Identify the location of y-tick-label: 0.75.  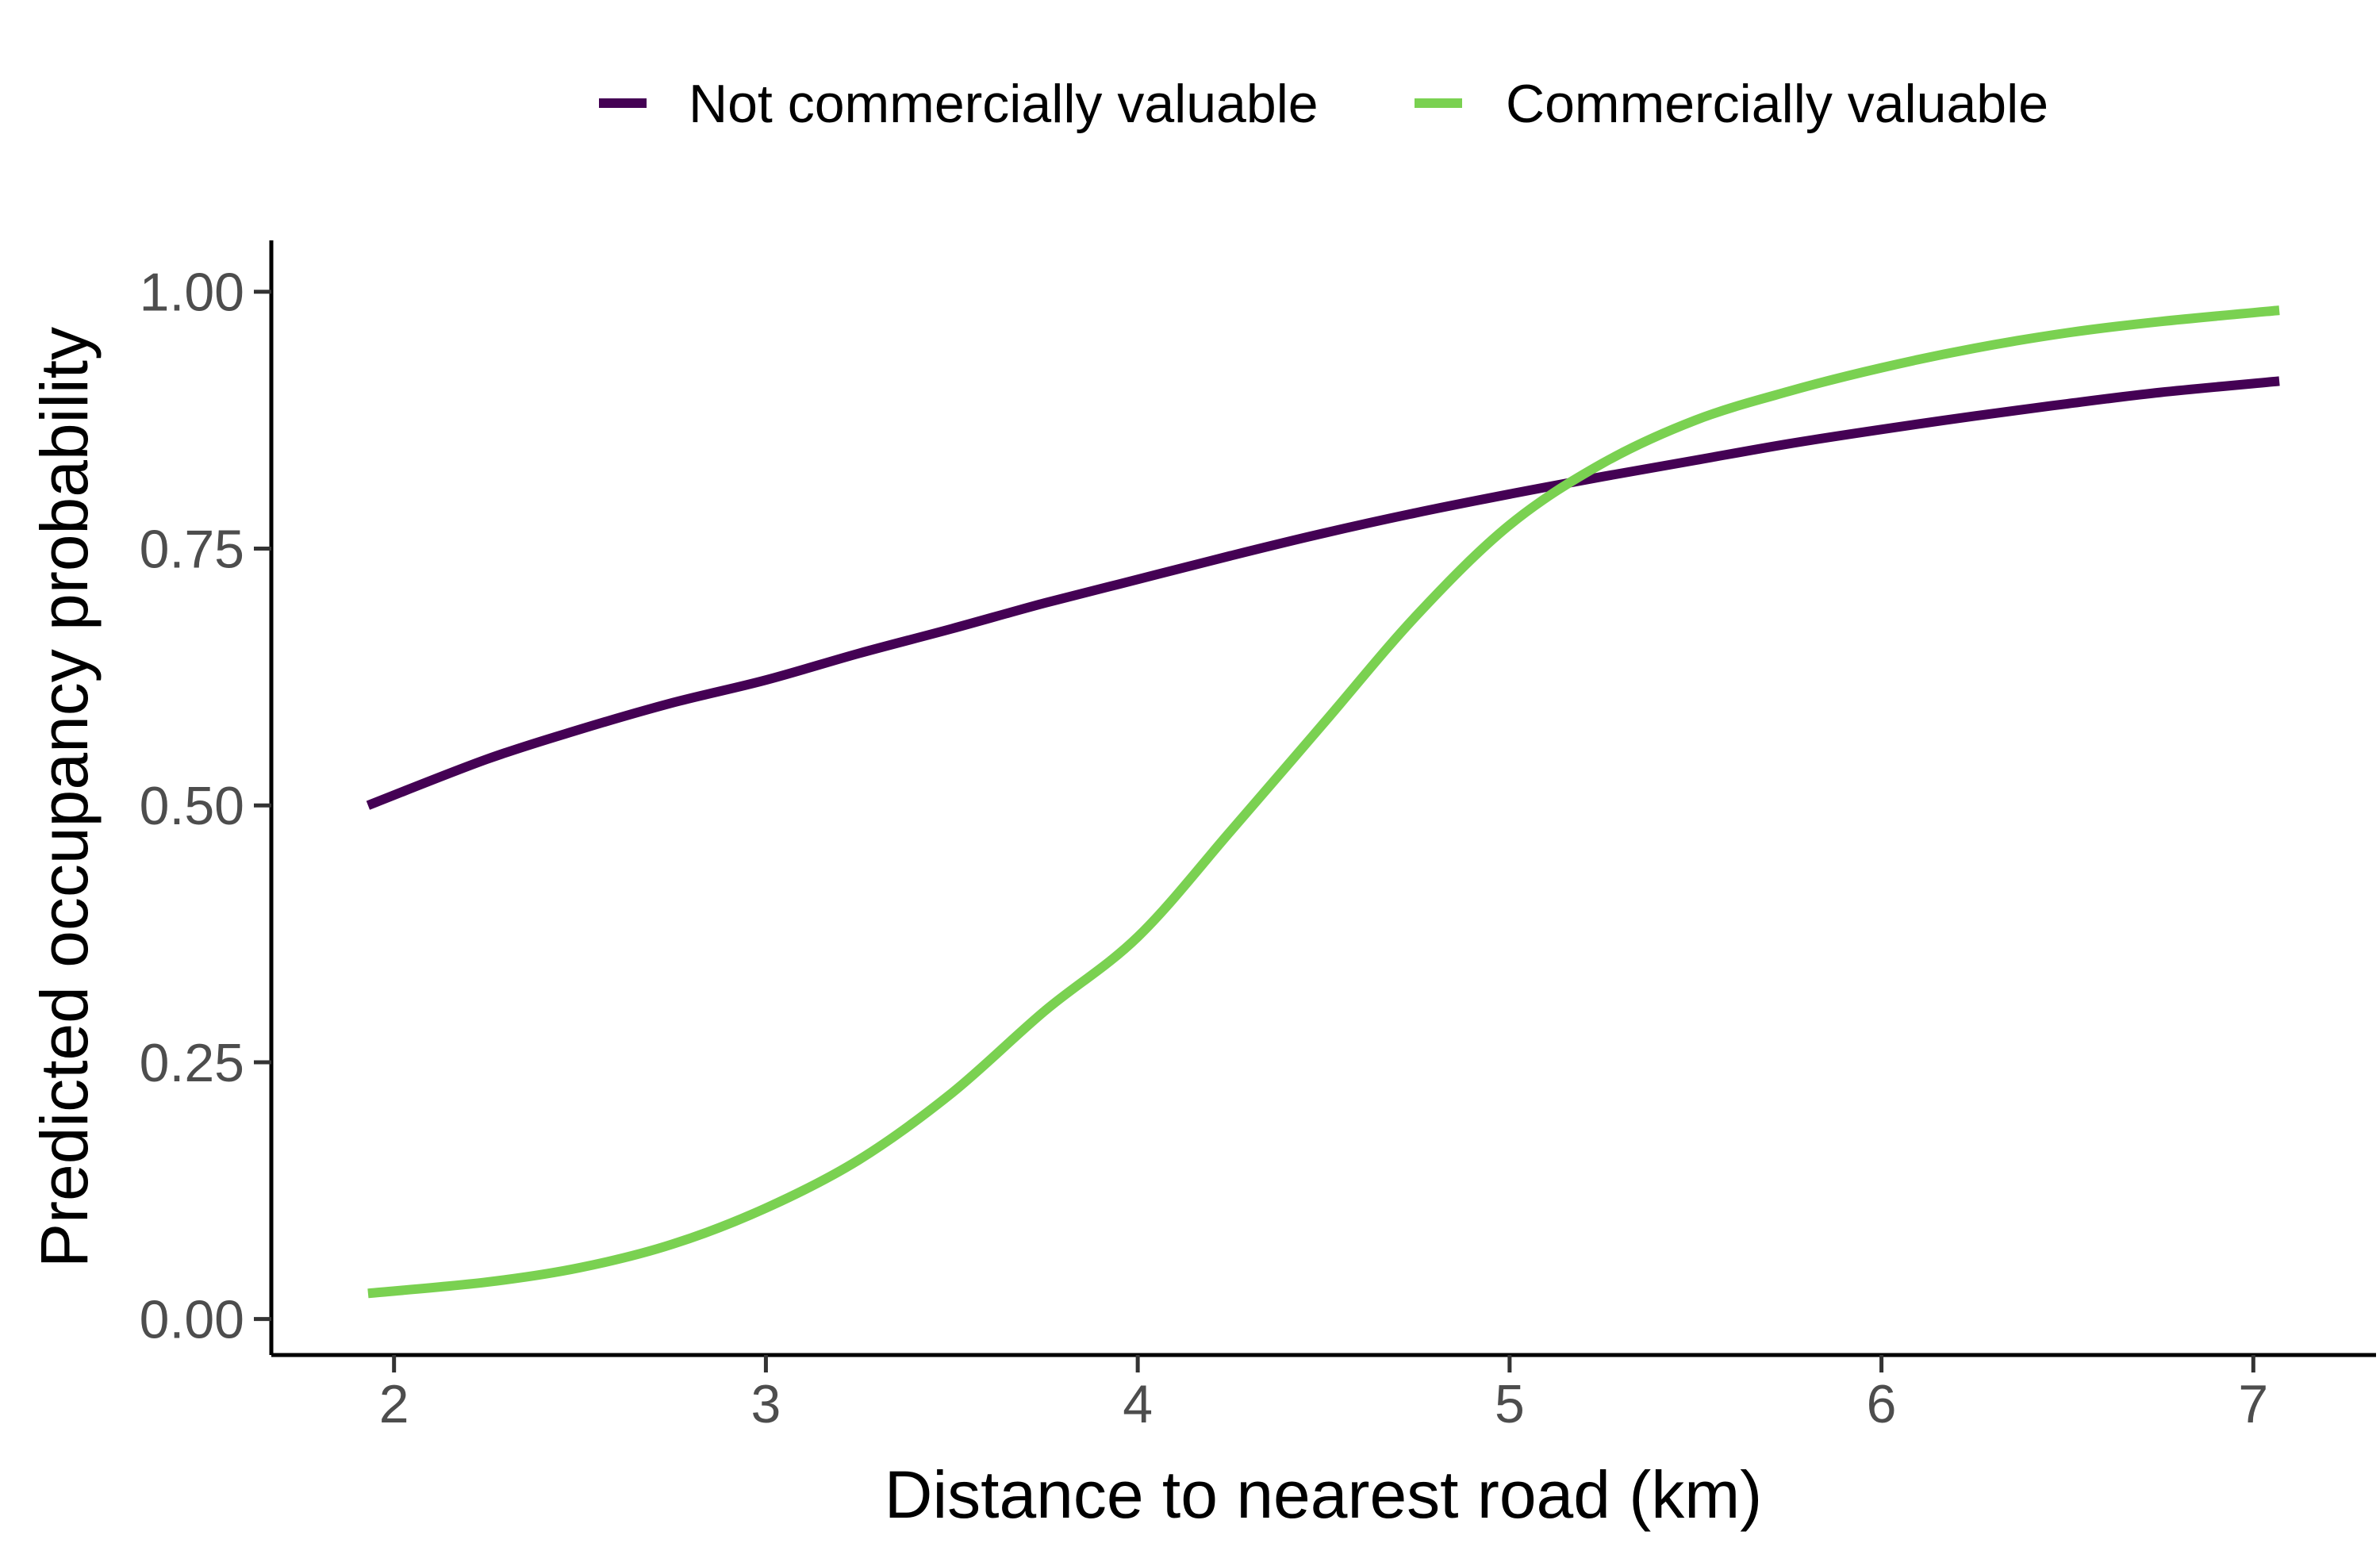
(192, 549).